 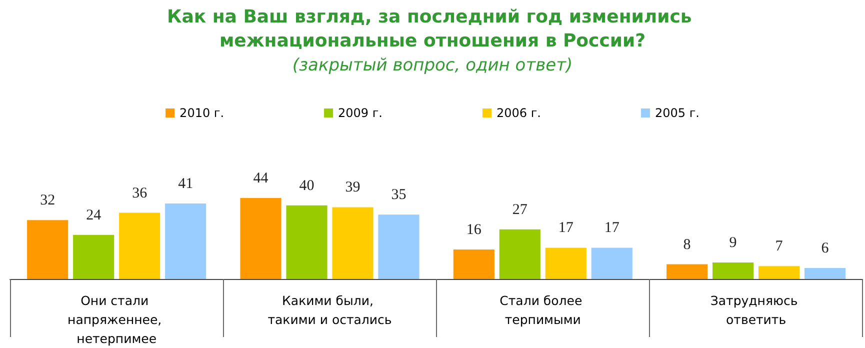 What do you see at coordinates (520, 210) in the screenshot?
I see `data-label: 27` at bounding box center [520, 210].